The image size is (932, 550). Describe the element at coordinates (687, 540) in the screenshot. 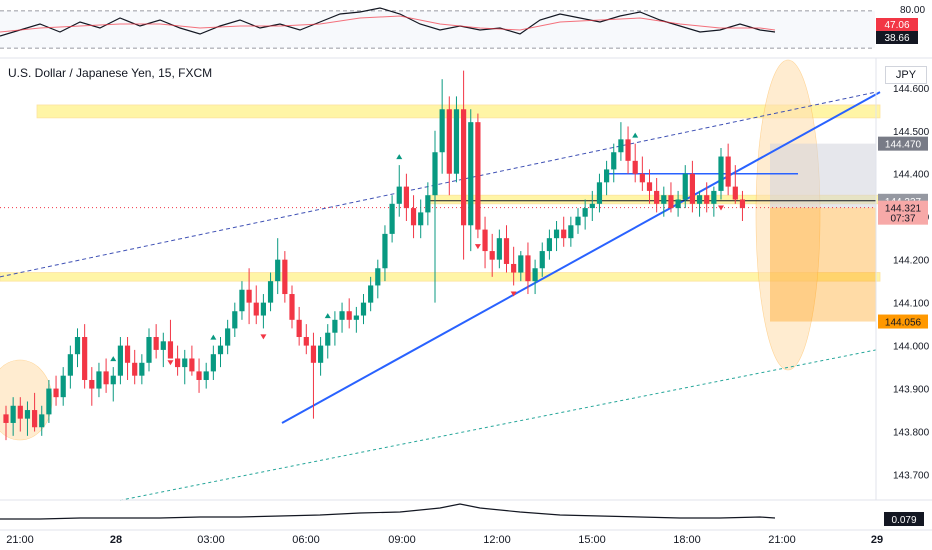

I see `time-tick-label: 18:00` at that location.